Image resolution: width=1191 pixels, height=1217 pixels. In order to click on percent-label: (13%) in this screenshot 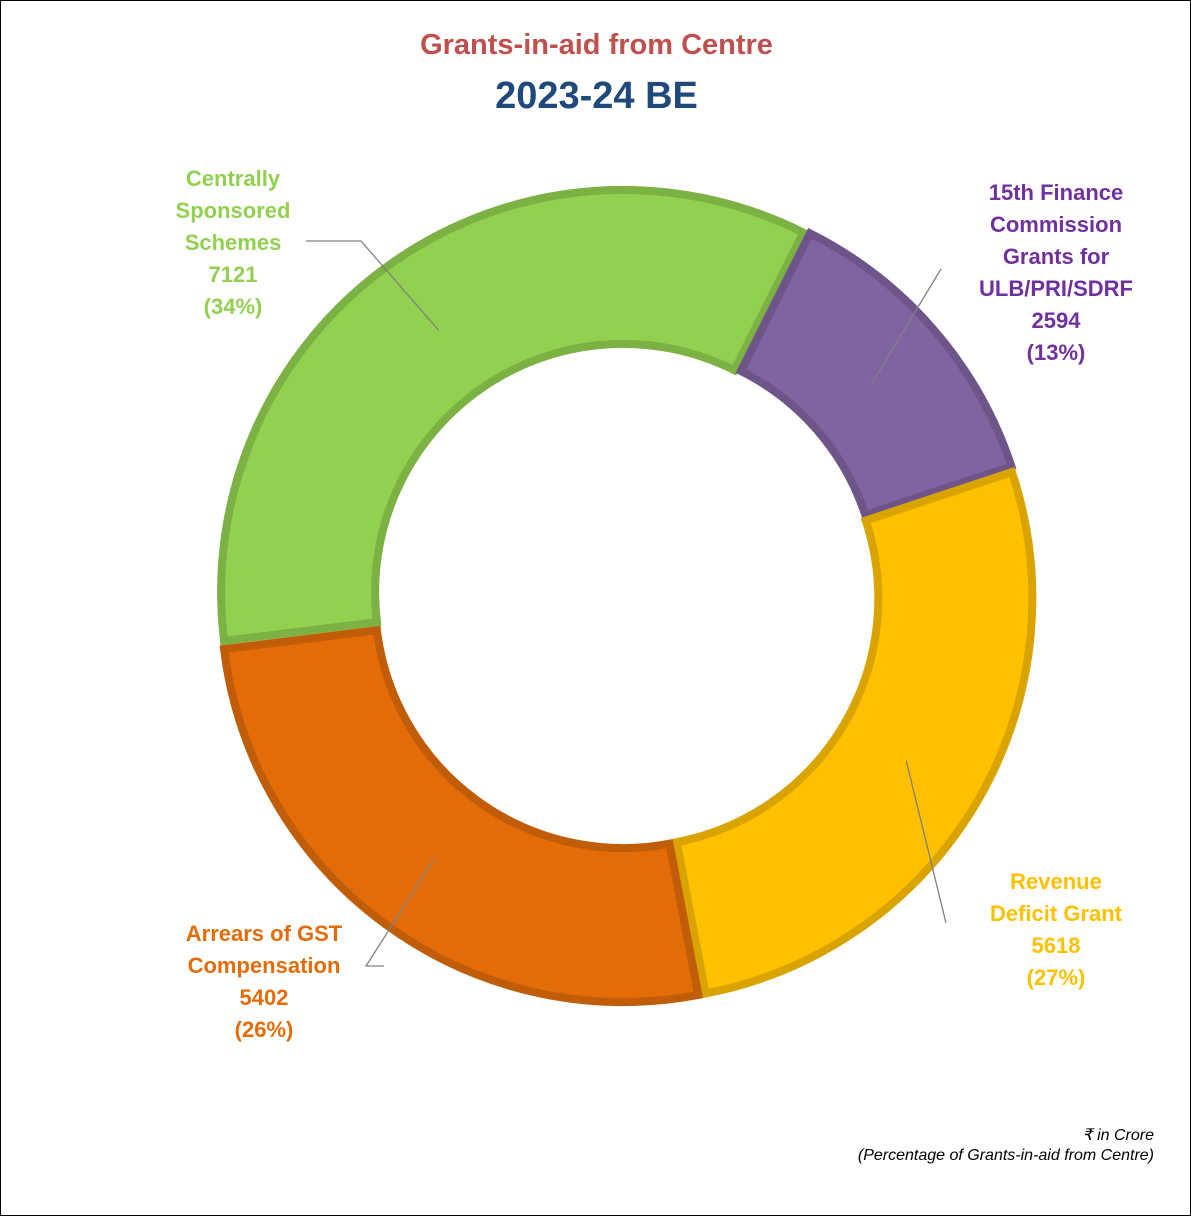, I will do `click(1056, 352)`.